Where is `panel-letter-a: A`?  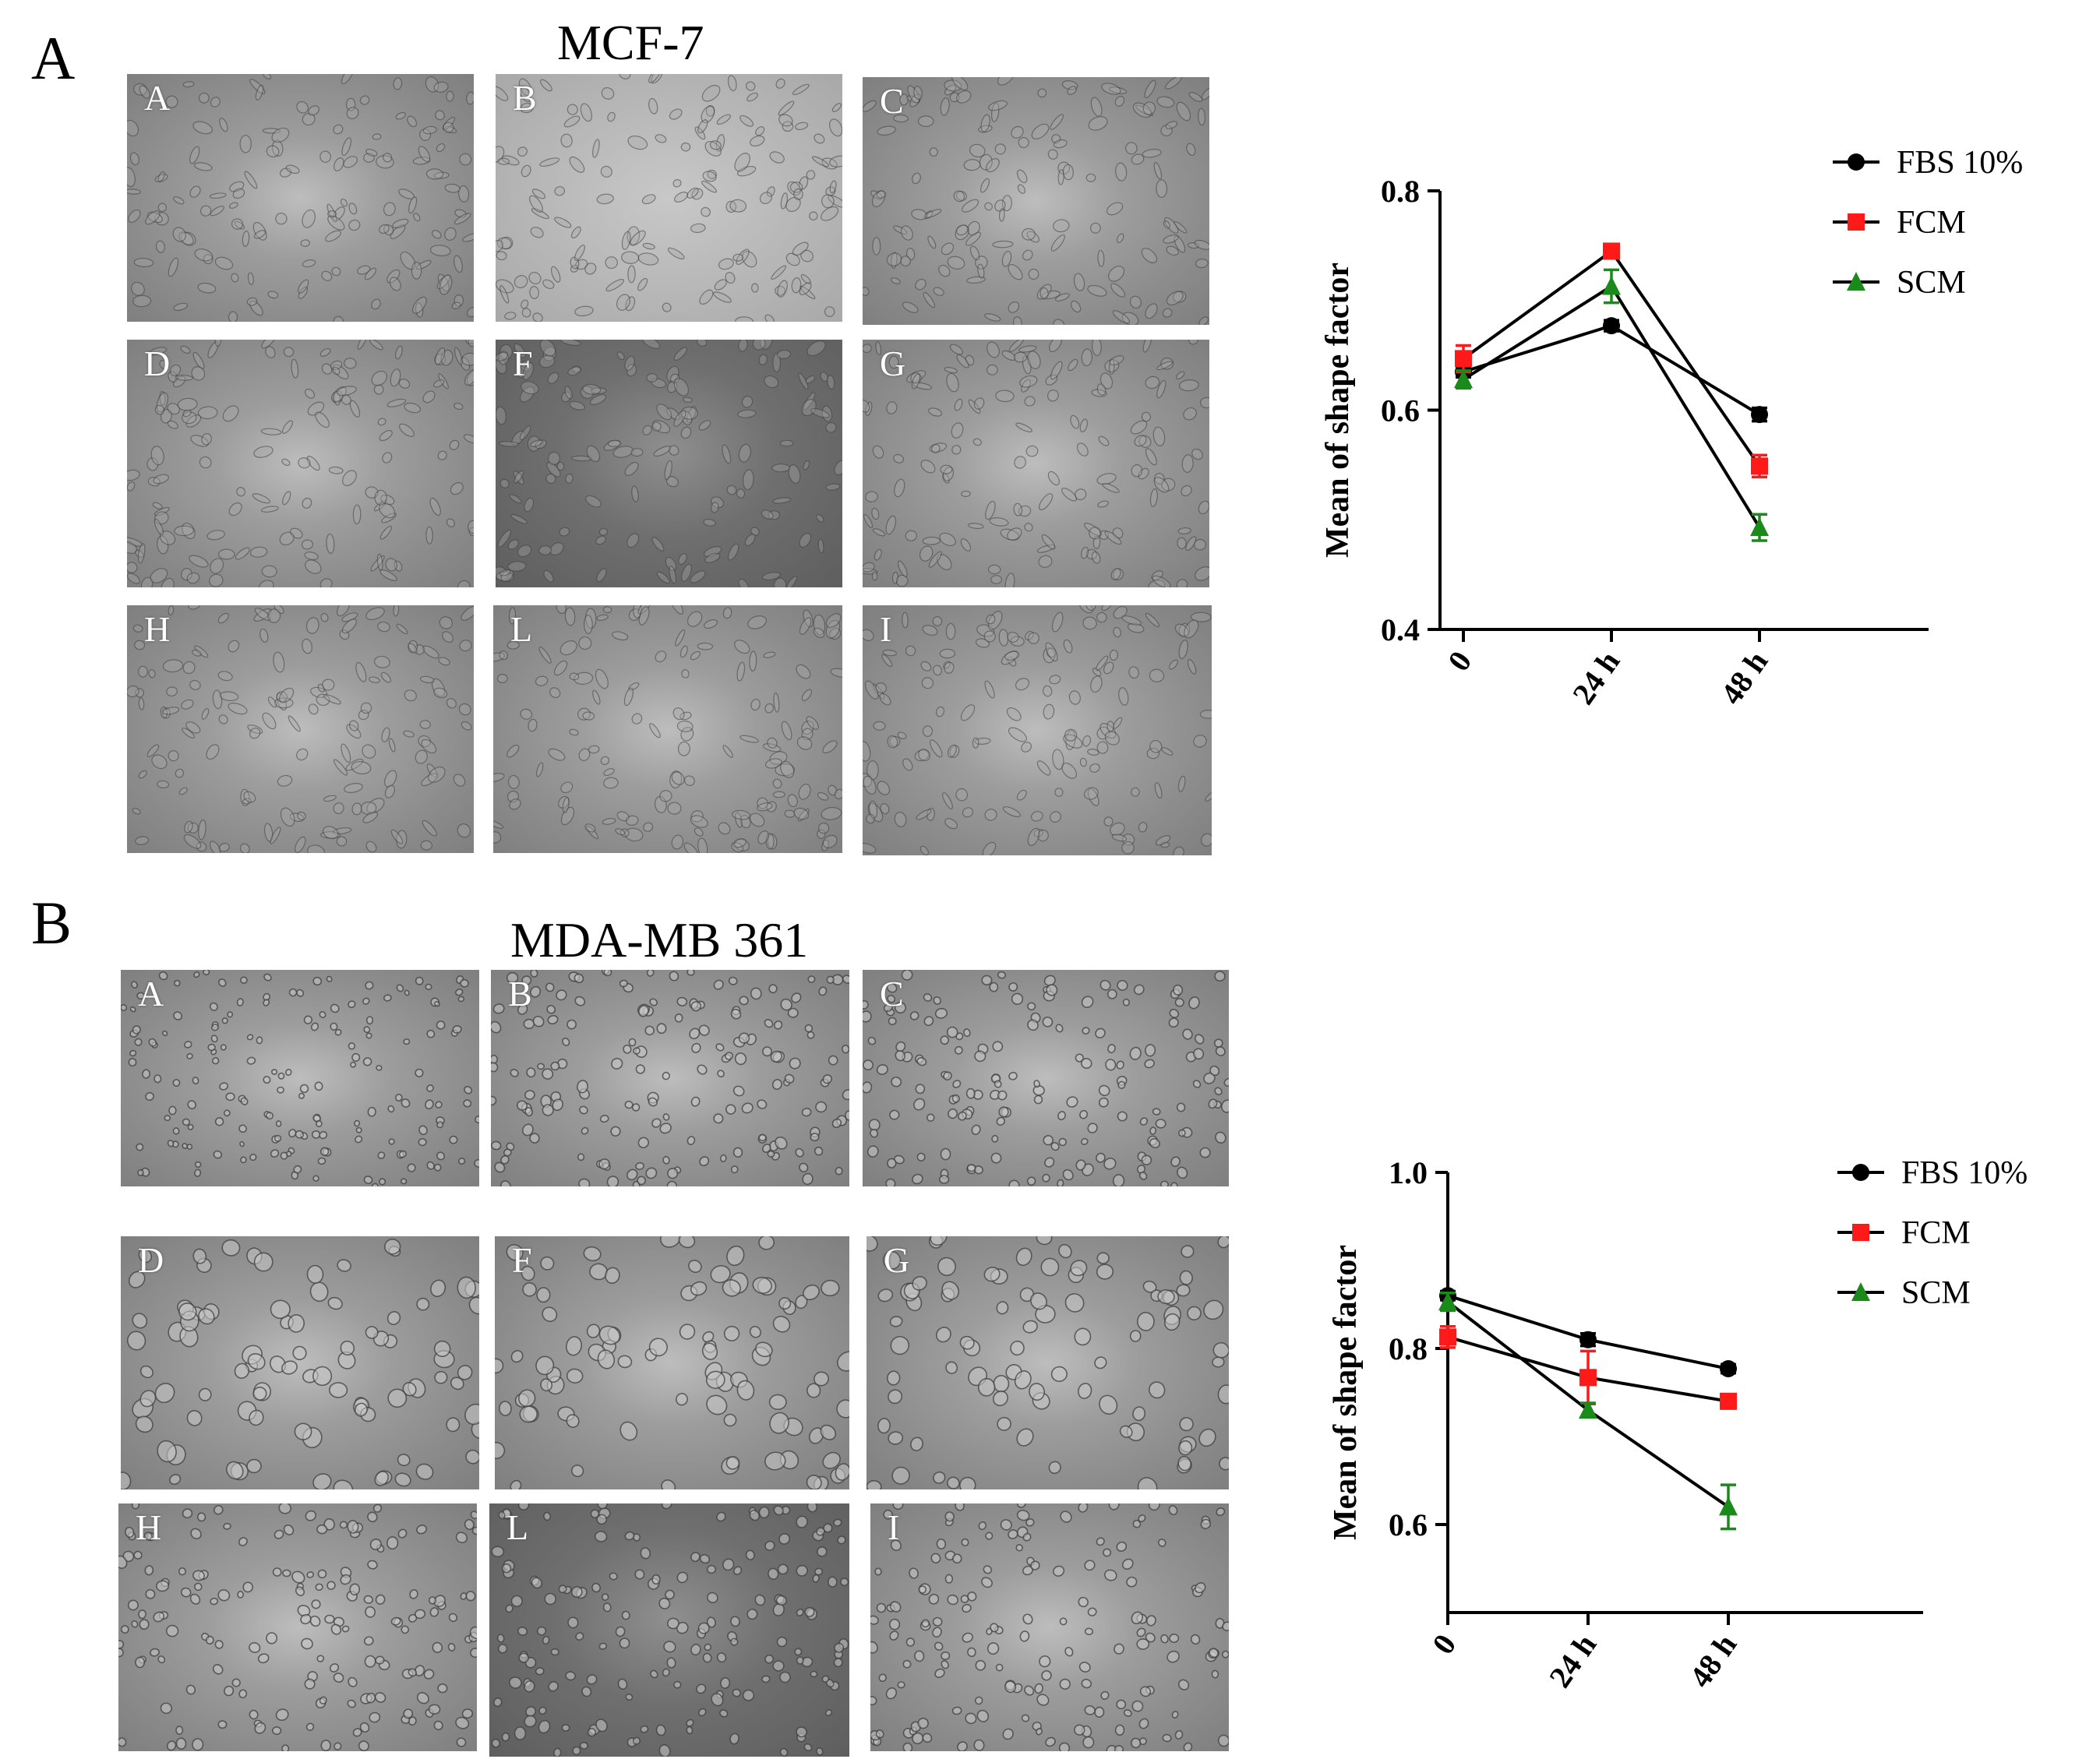
panel-letter-a: A is located at coordinates (54, 58).